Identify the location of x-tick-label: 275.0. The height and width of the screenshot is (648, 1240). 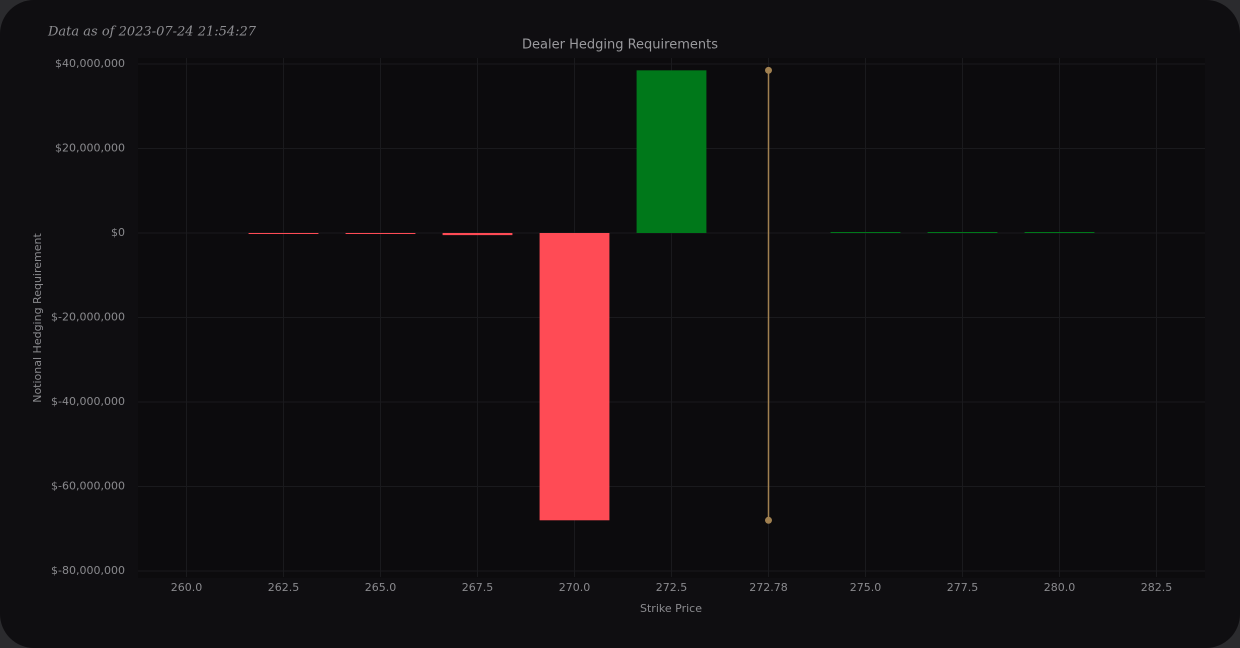
(866, 587).